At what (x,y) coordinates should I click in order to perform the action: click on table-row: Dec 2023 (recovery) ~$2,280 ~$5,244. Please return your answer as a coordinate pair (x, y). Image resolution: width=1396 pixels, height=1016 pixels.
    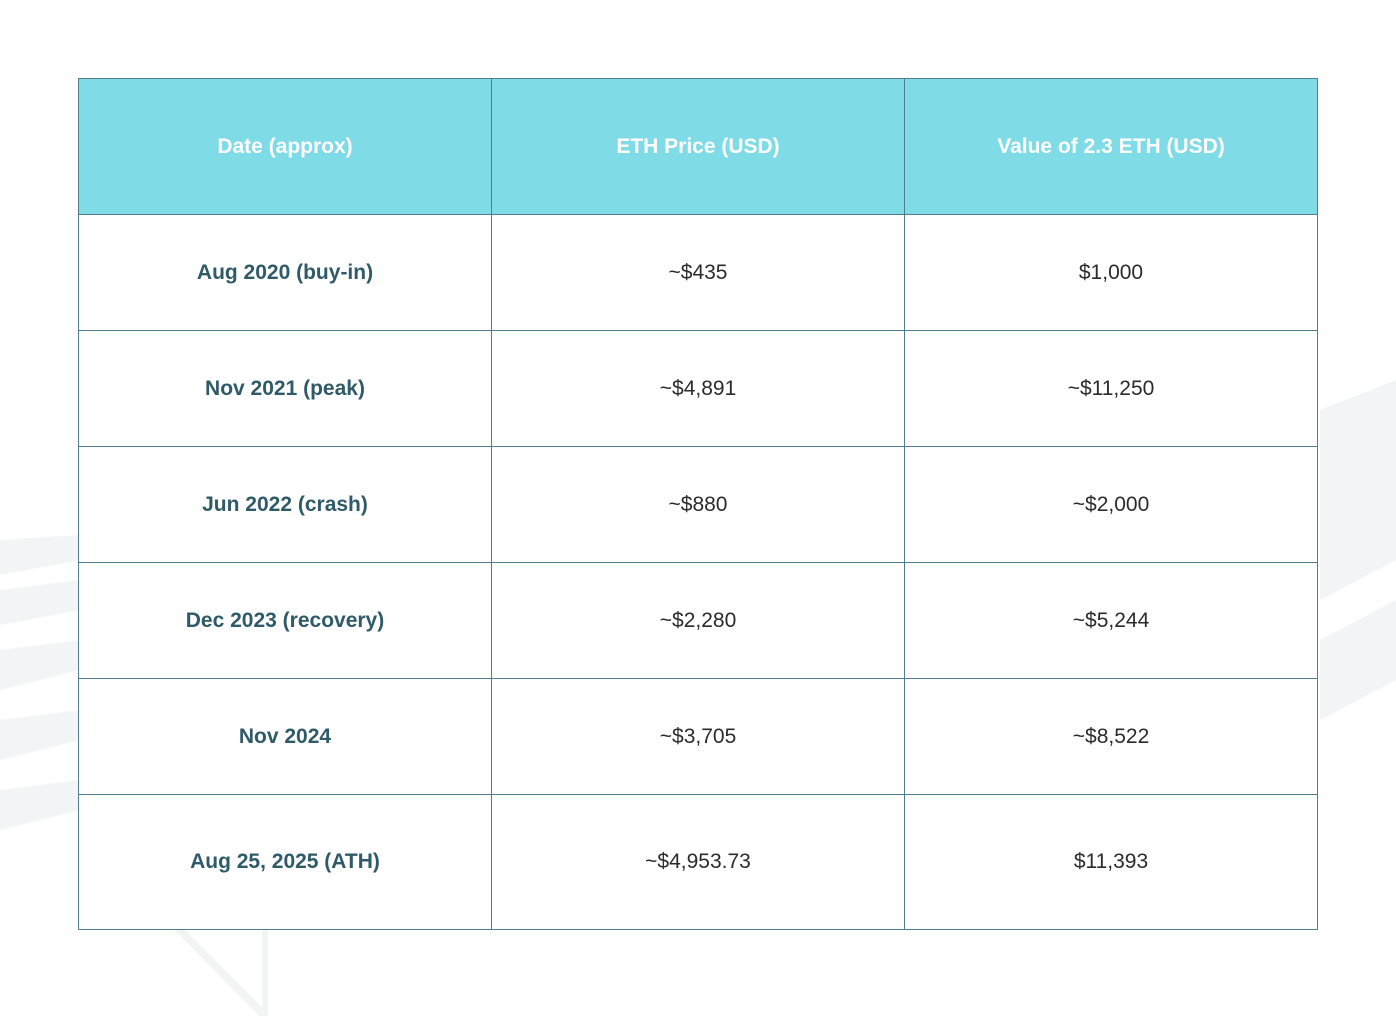
    Looking at the image, I should click on (698, 620).